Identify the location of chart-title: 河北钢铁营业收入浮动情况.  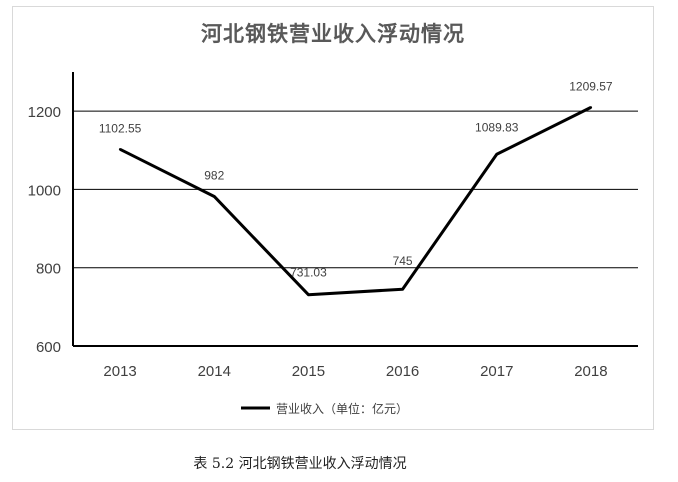
(333, 33).